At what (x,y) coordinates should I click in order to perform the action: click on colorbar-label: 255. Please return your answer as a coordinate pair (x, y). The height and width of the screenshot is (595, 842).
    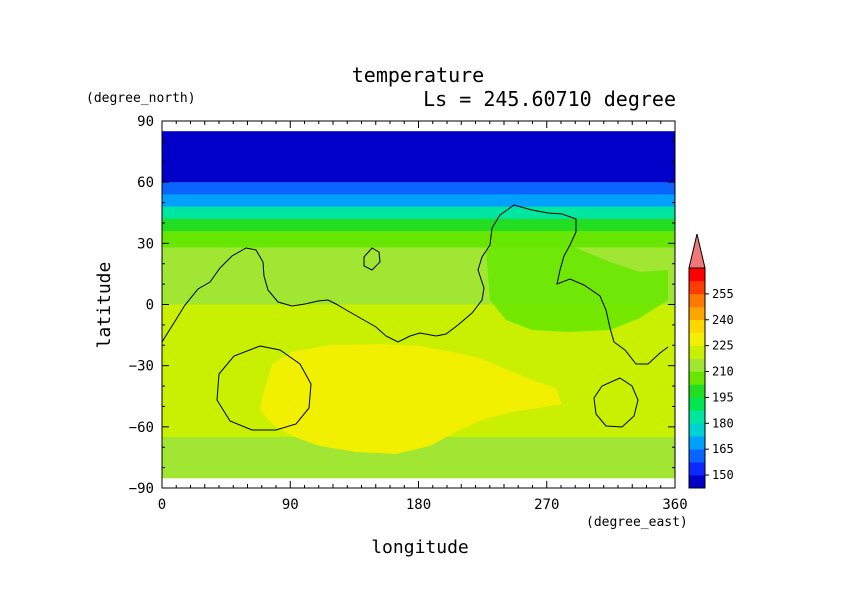
    Looking at the image, I should click on (723, 294).